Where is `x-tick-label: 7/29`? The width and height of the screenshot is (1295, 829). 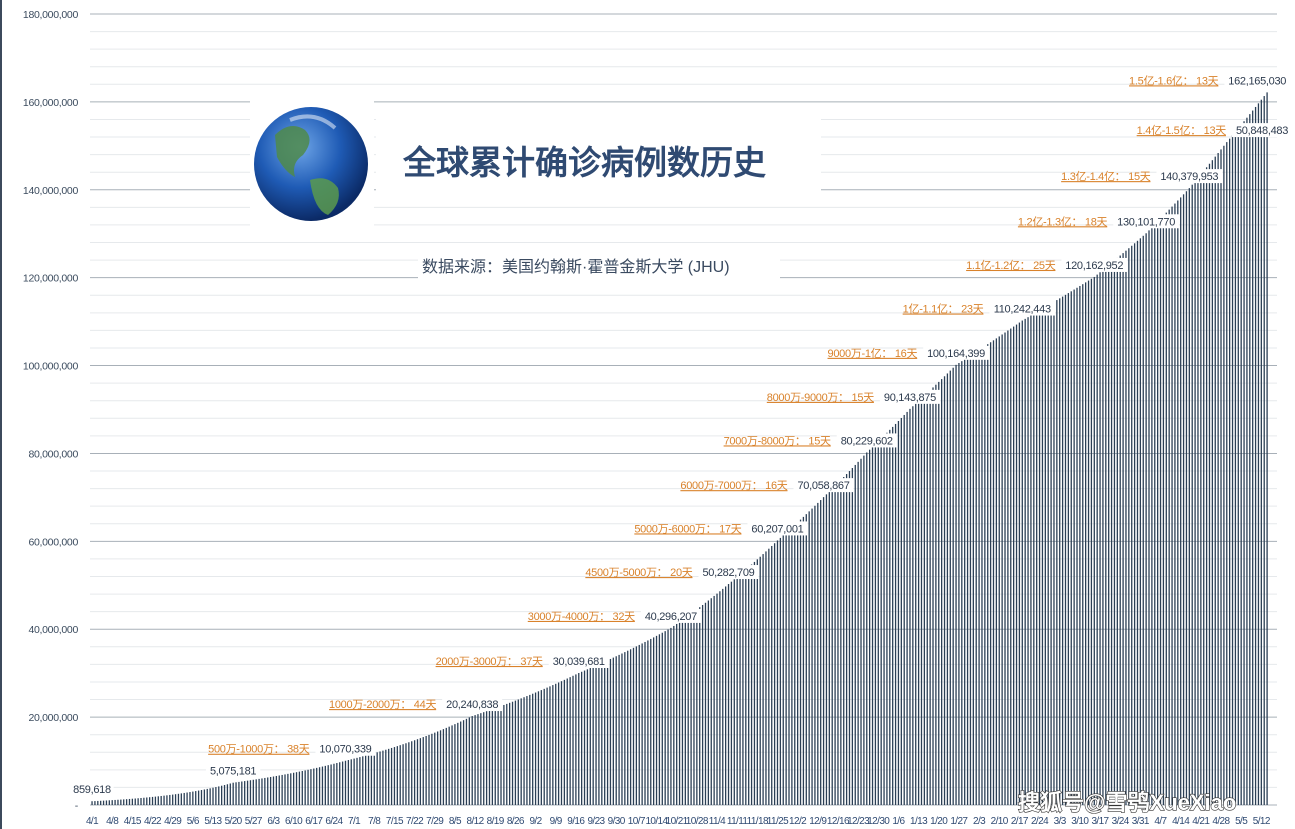 x-tick-label: 7/29 is located at coordinates (435, 821).